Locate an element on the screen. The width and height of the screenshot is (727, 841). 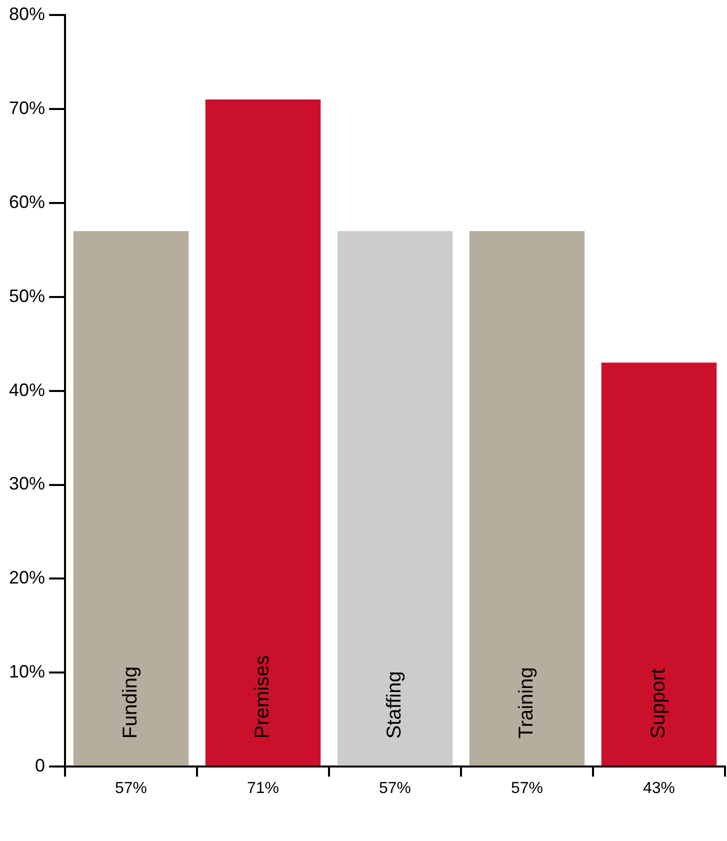
x-tick-label: Support is located at coordinates (659, 703).